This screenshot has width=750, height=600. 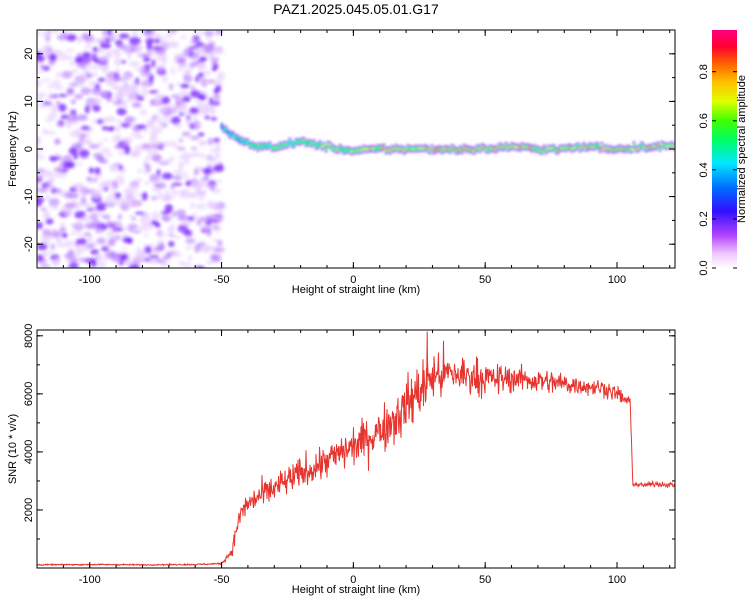 I want to click on spectrogram-y-tick-label: 20, so click(x=29, y=54).